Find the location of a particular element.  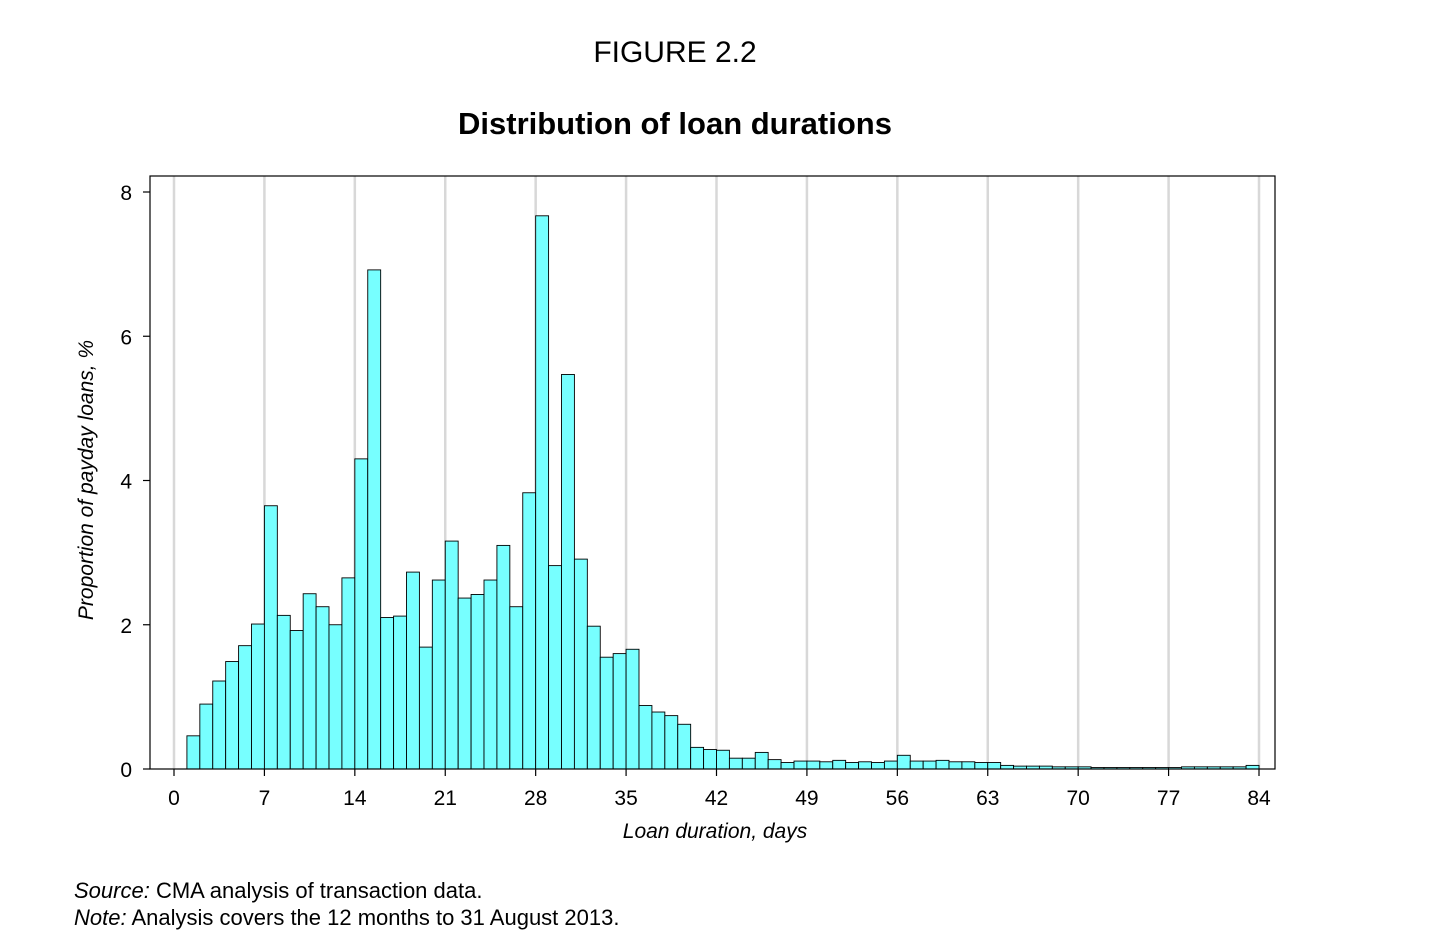

y-tick-label: 0 is located at coordinates (126, 770).